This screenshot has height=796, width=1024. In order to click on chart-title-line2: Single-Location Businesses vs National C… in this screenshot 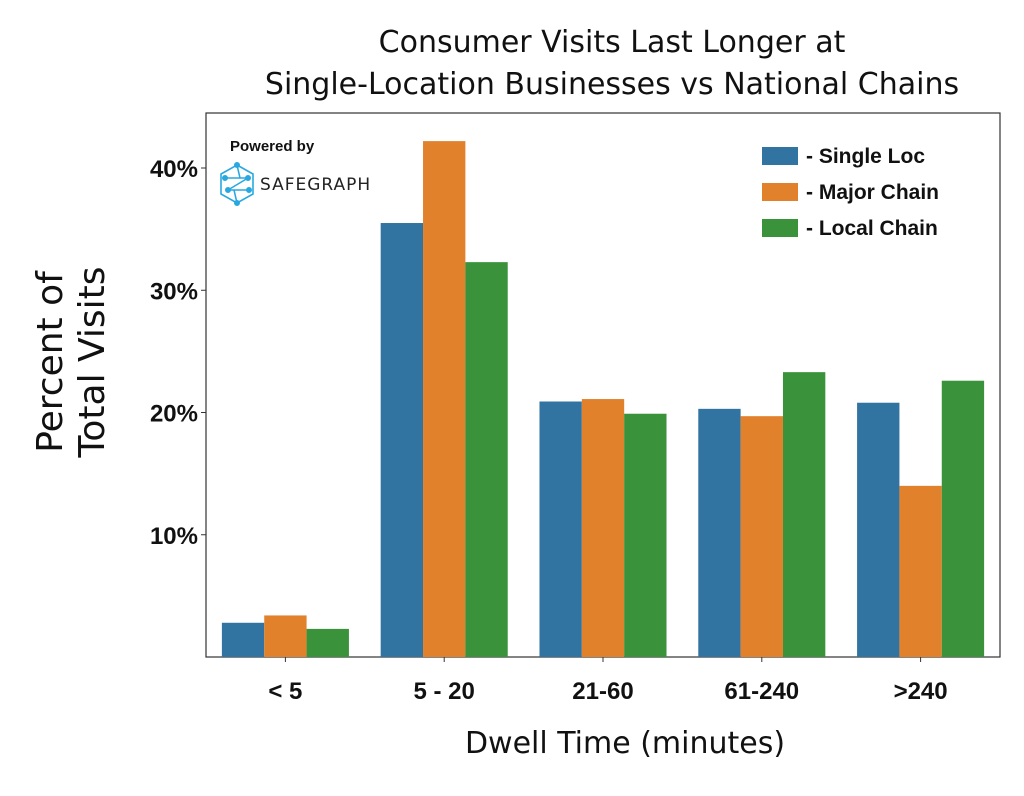, I will do `click(612, 84)`.